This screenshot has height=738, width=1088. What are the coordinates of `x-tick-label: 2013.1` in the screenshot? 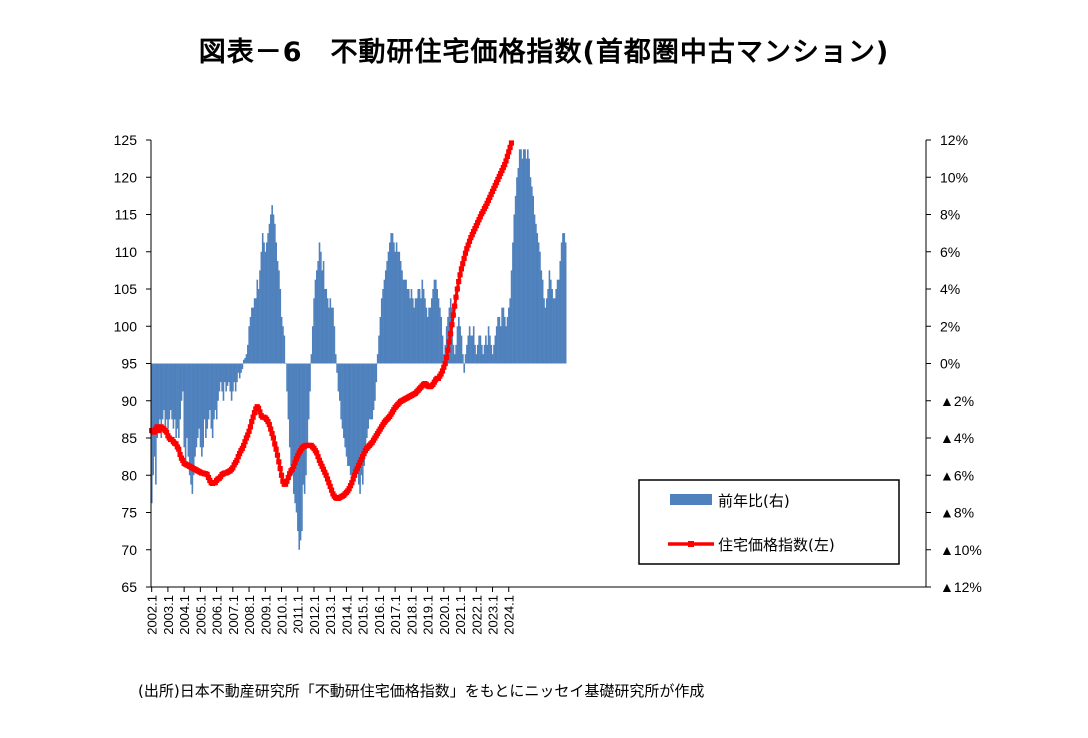 It's located at (330, 615).